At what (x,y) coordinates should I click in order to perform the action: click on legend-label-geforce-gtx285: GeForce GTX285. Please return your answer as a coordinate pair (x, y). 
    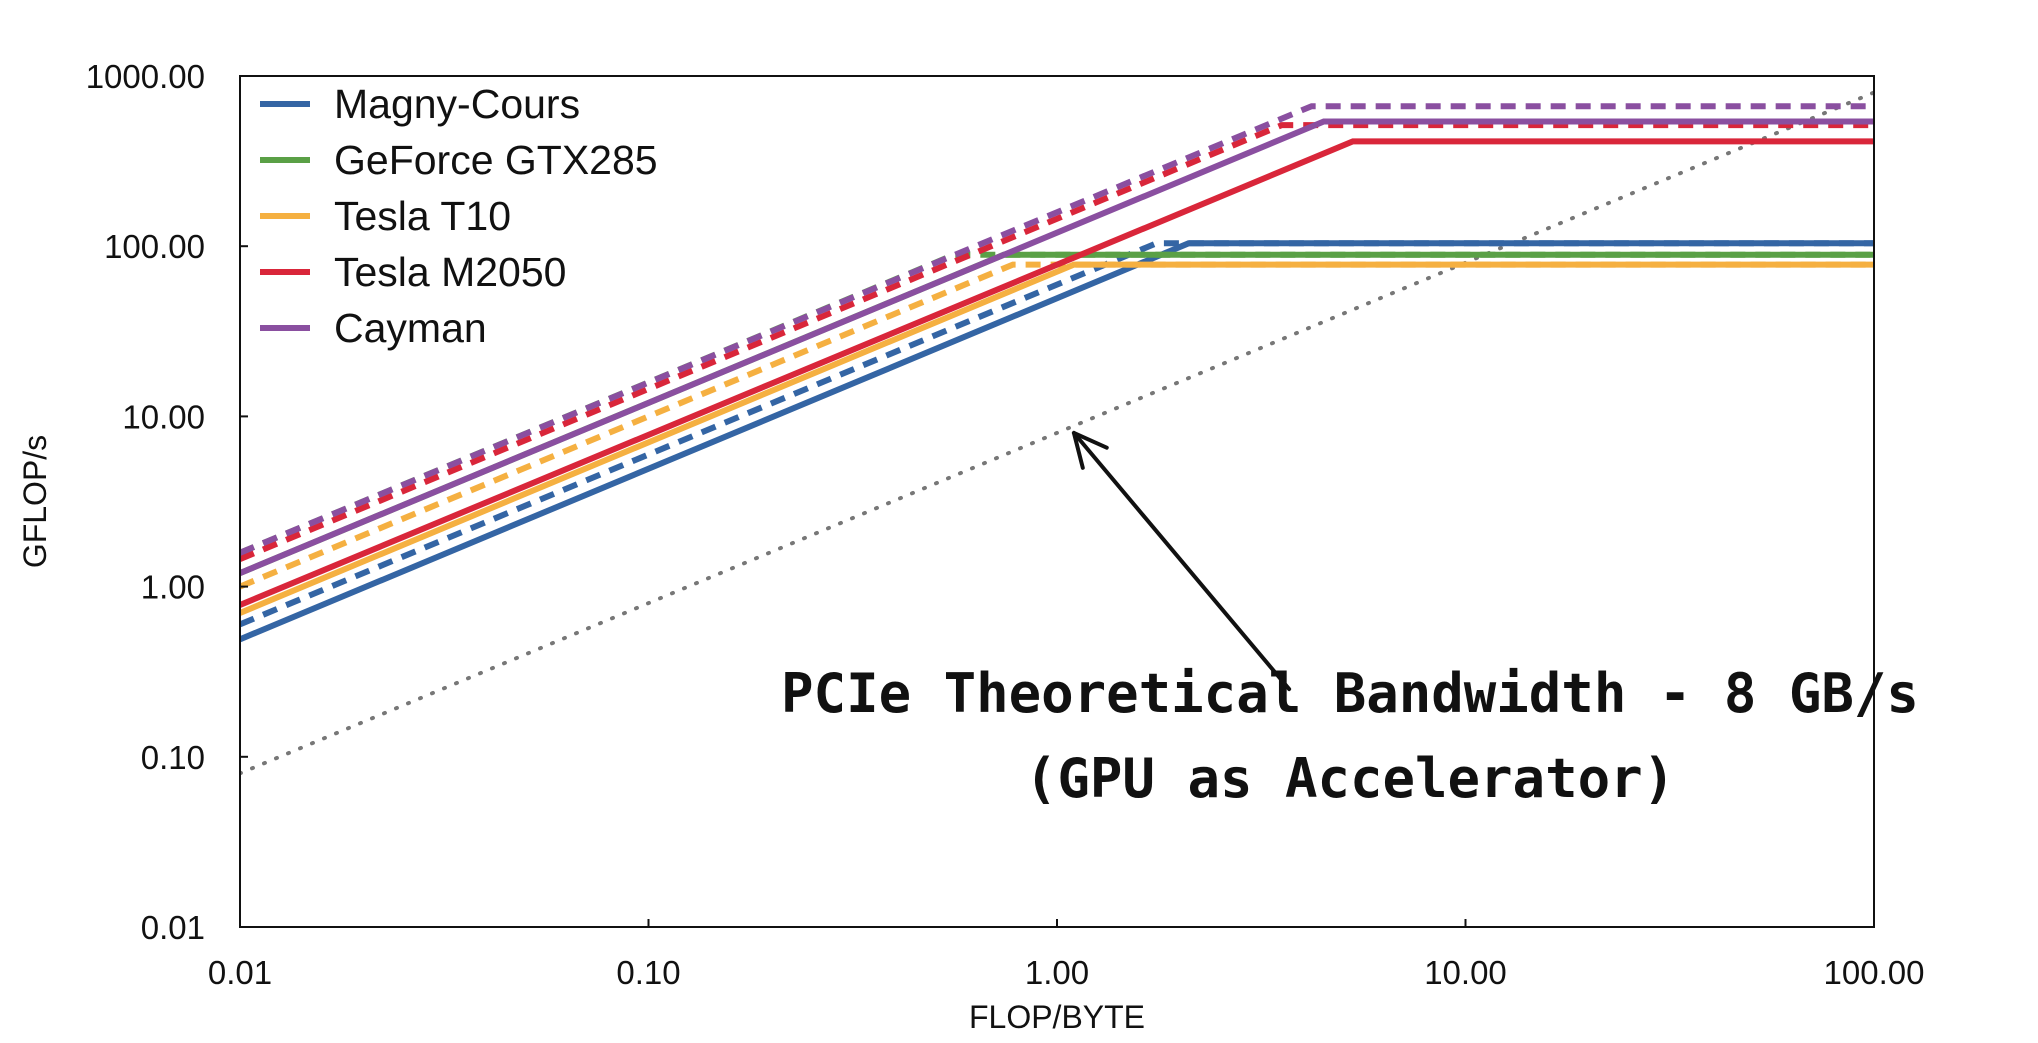
    Looking at the image, I should click on (496, 160).